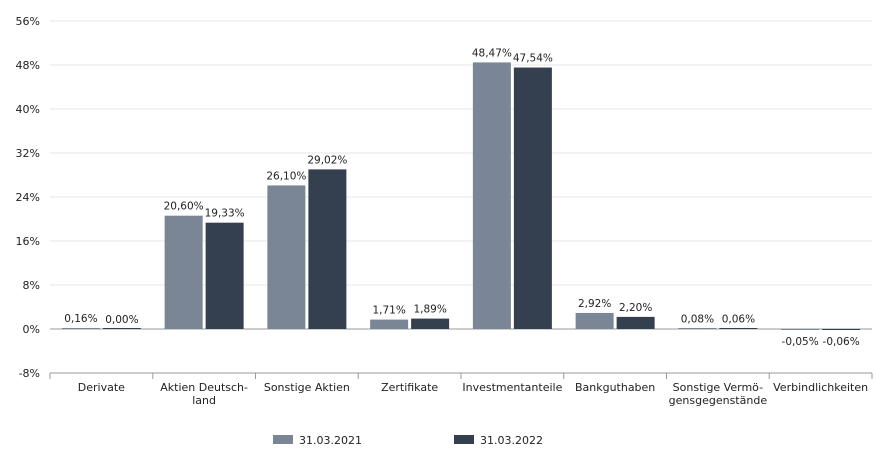 This screenshot has width=890, height=462. Describe the element at coordinates (330, 440) in the screenshot. I see `legend-label: 31.03.2021` at that location.